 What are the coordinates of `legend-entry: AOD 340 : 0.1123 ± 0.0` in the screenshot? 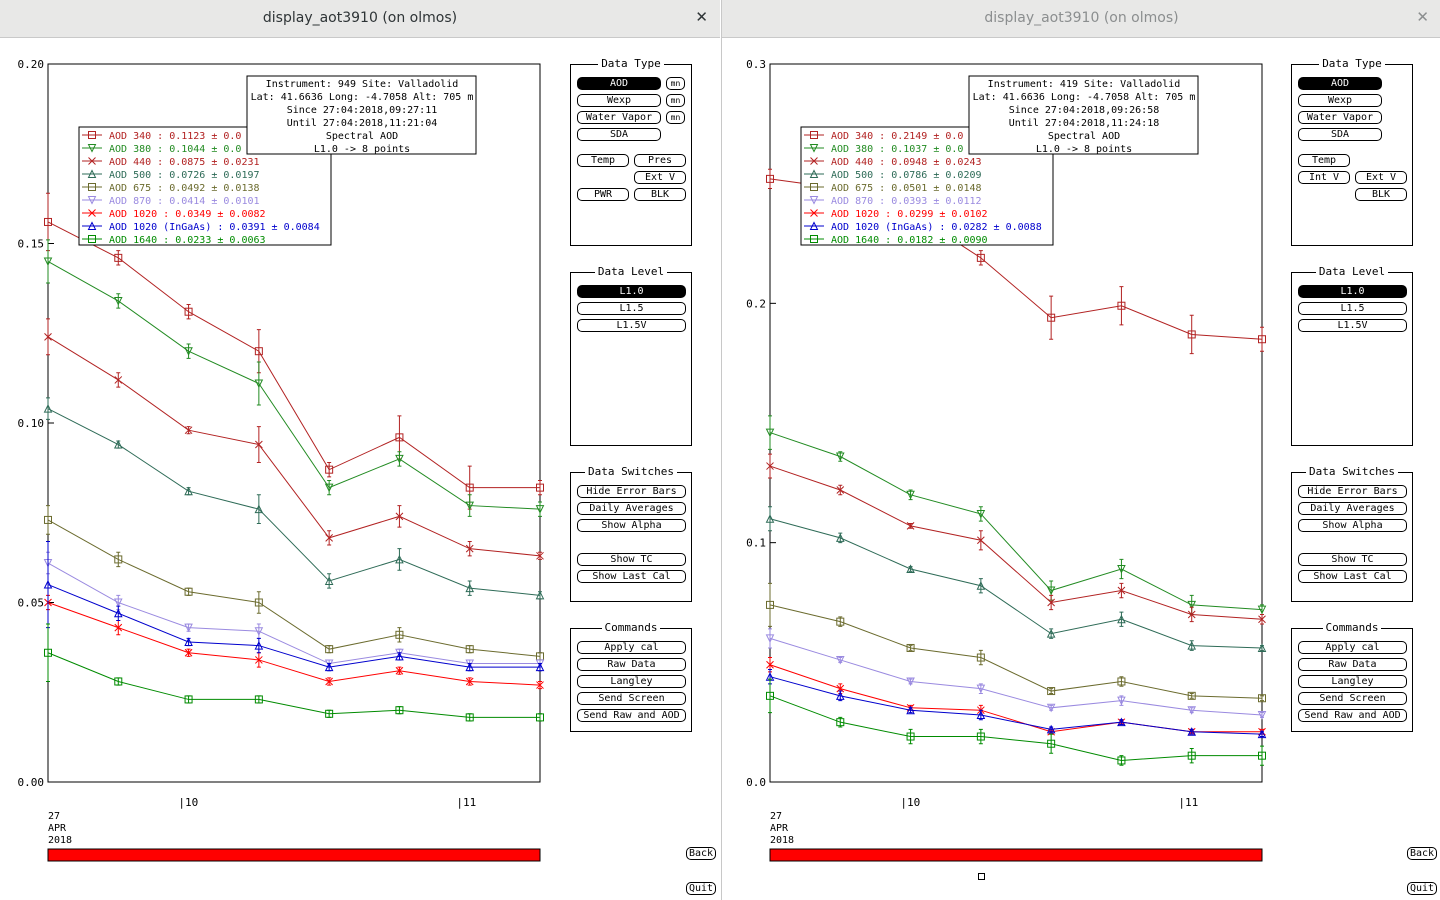 It's located at (175, 136).